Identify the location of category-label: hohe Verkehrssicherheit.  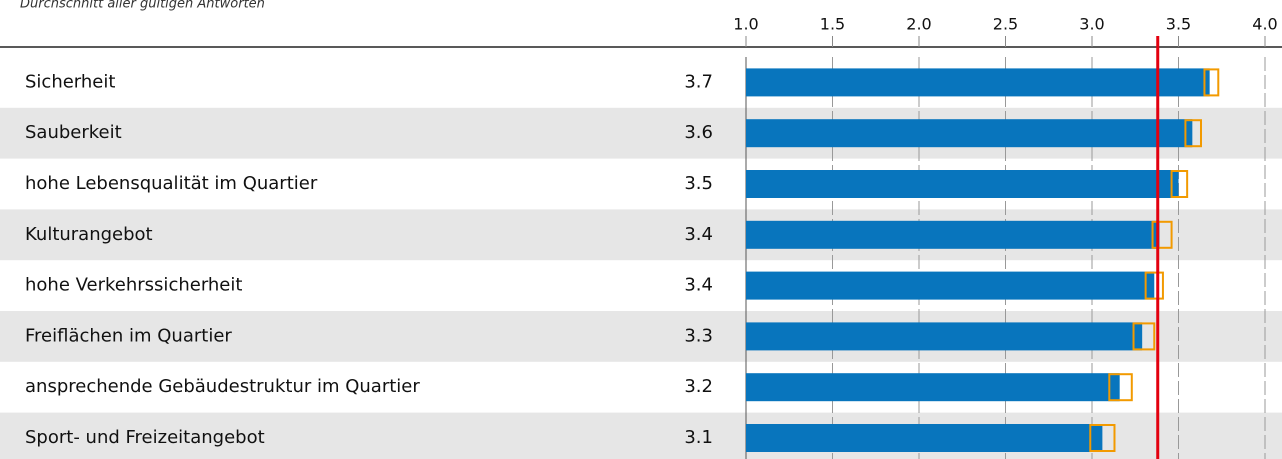
(133, 285).